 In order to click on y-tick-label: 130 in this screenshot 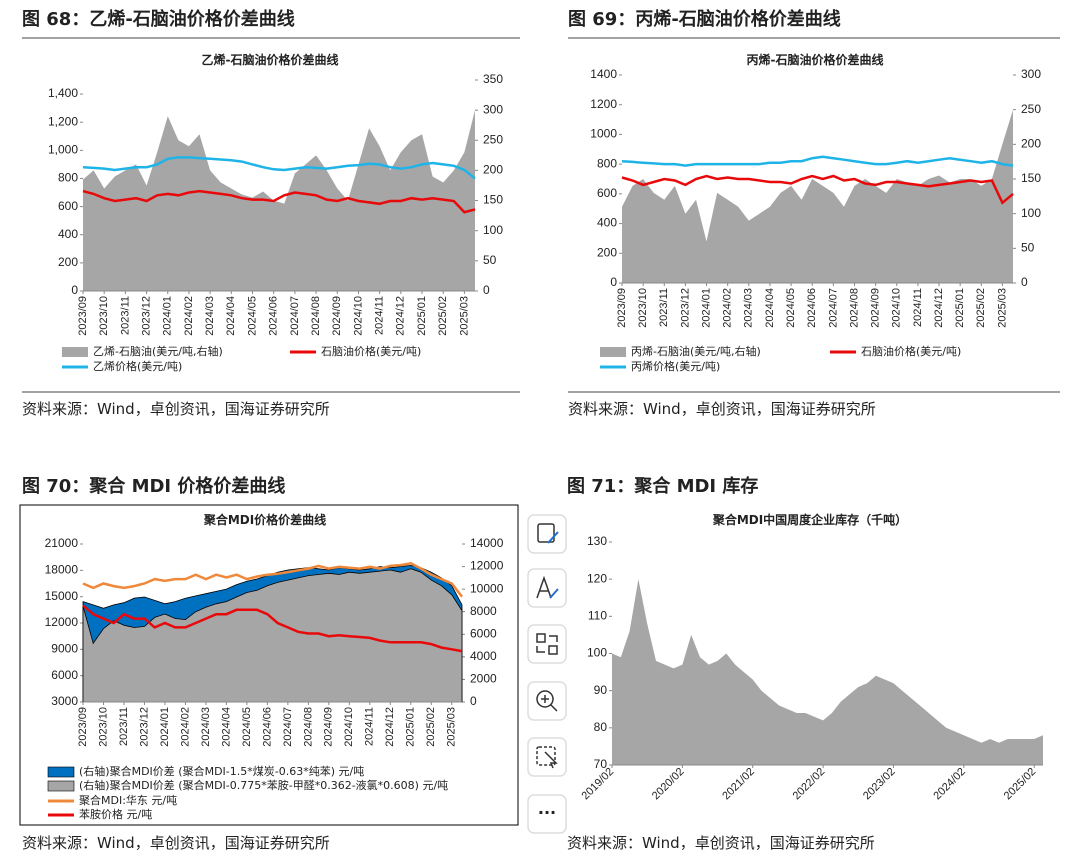, I will do `click(597, 541)`.